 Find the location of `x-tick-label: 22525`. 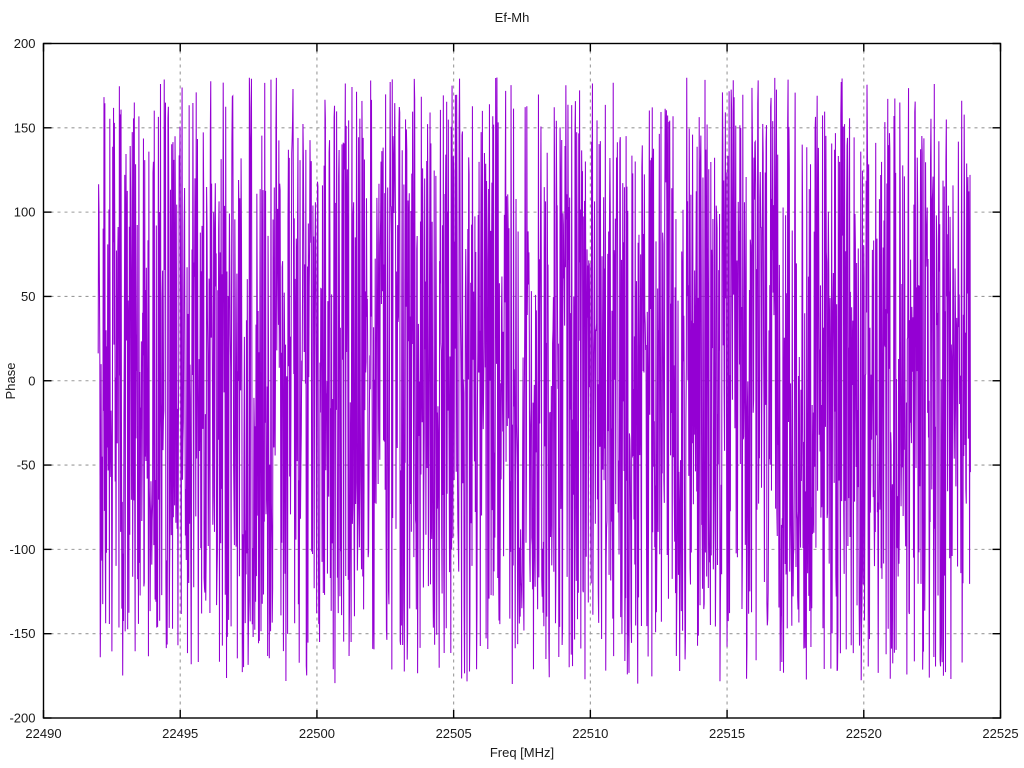

x-tick-label: 22525 is located at coordinates (1000, 733).